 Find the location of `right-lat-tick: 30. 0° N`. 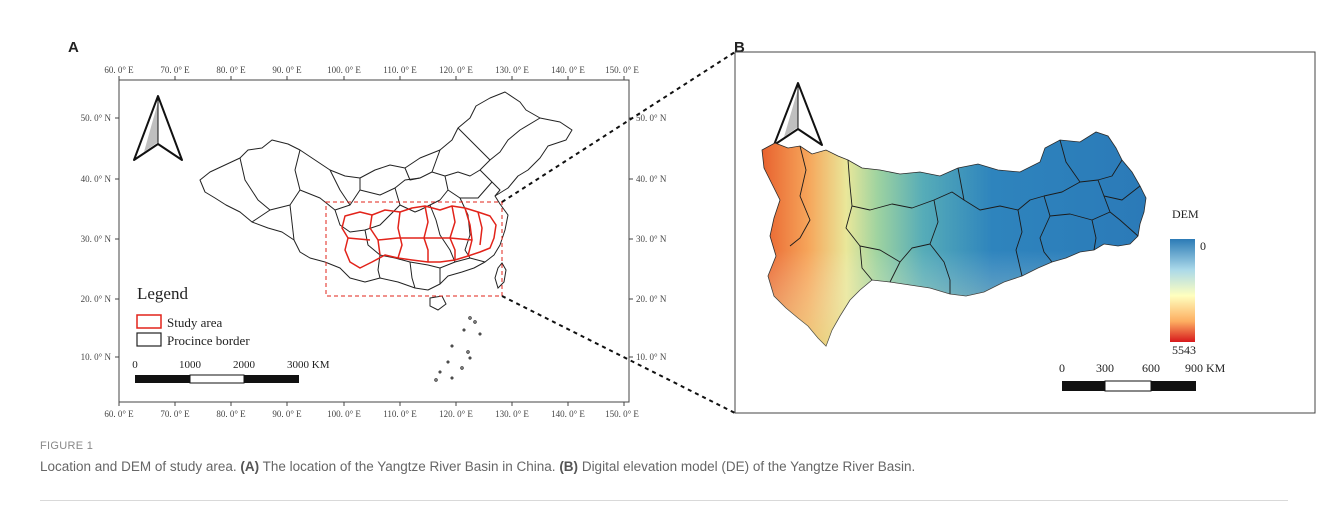

right-lat-tick: 30. 0° N is located at coordinates (651, 239).